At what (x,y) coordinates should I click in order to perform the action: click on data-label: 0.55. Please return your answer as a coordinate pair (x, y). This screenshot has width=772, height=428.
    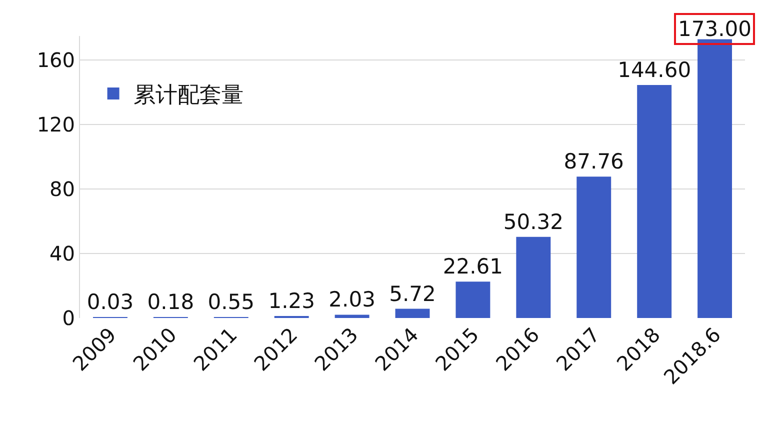
    Looking at the image, I should click on (231, 302).